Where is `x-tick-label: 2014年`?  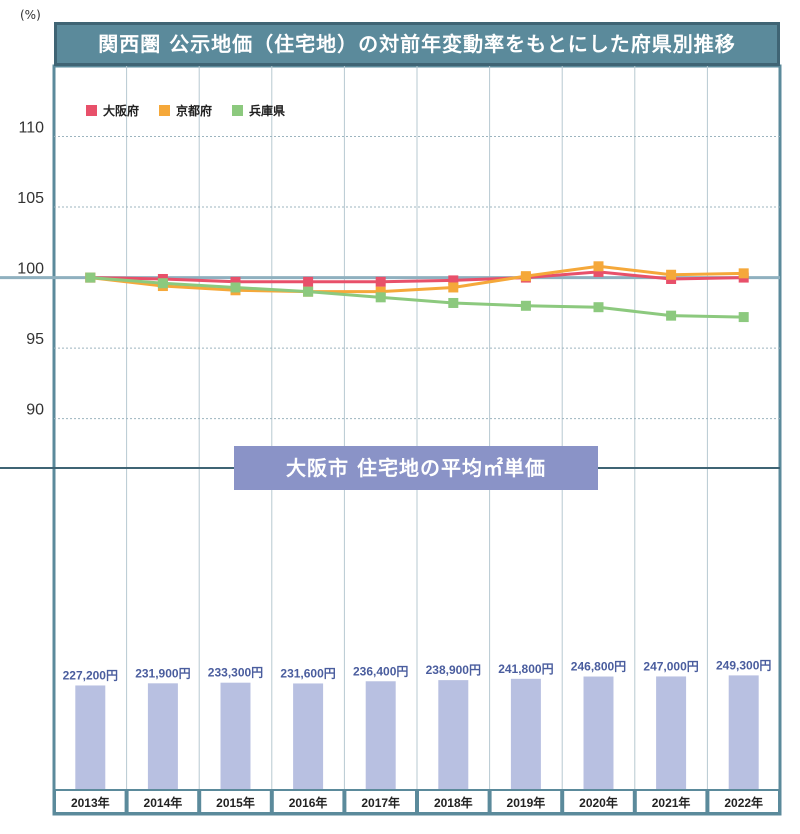 x-tick-label: 2014年 is located at coordinates (163, 802).